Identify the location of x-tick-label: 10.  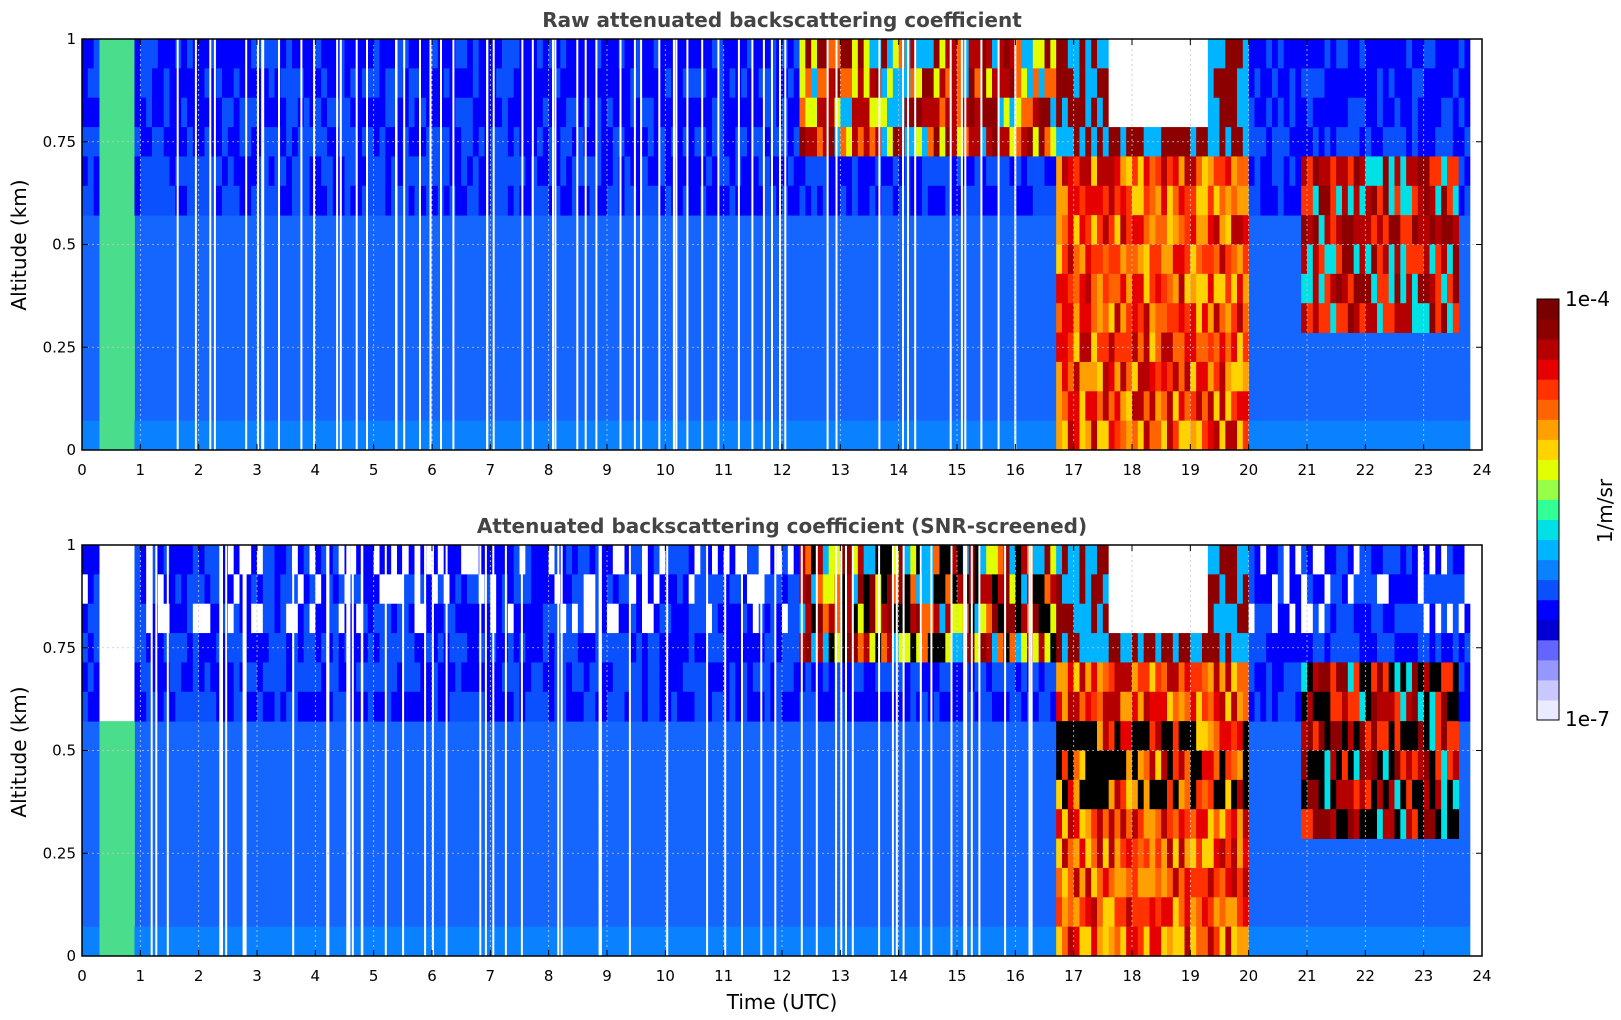
(665, 470).